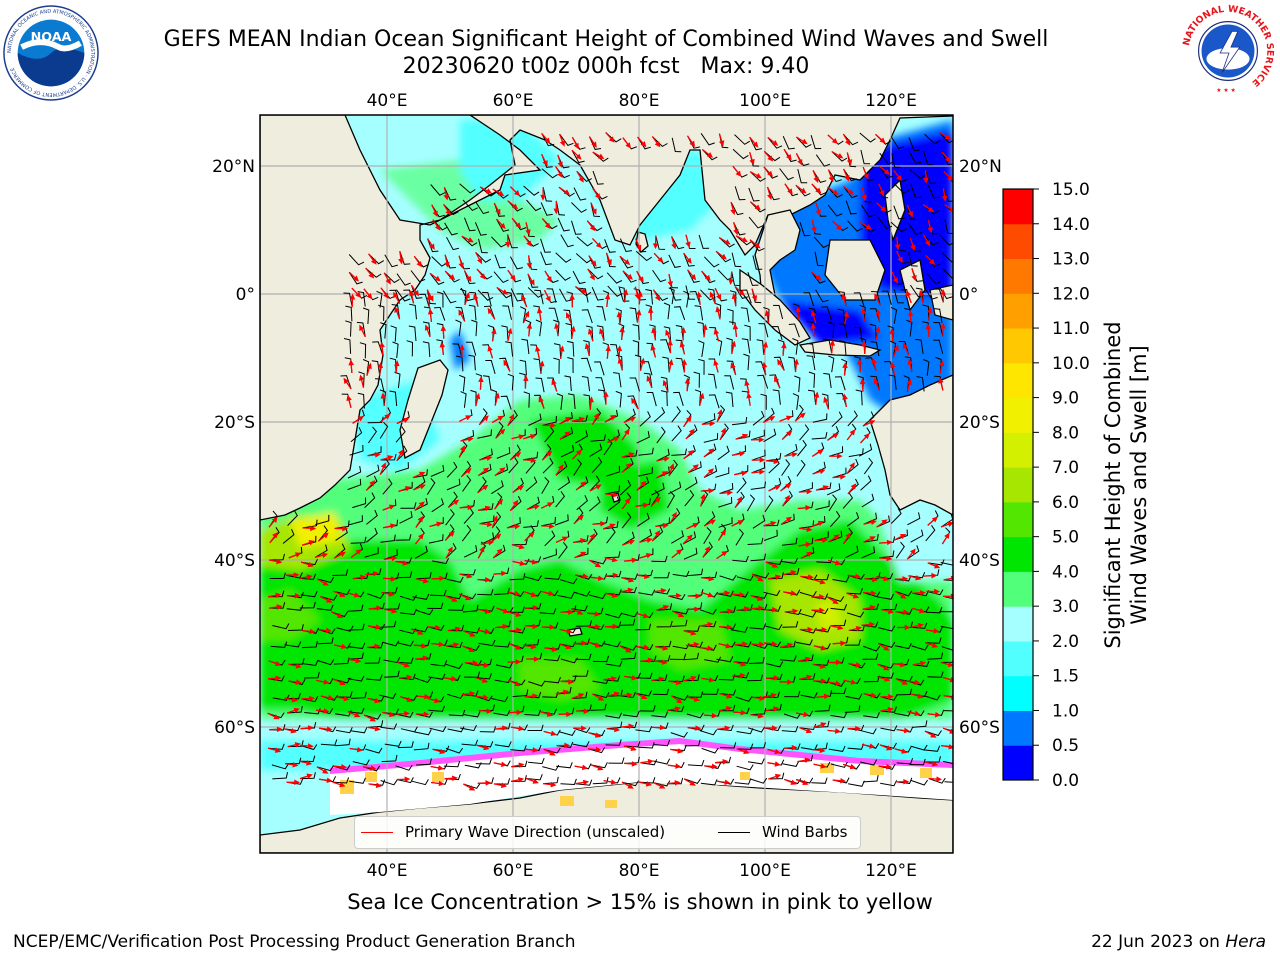 The image size is (1280, 960). Describe the element at coordinates (1071, 329) in the screenshot. I see `colorbar-tick-label: 11.0` at that location.